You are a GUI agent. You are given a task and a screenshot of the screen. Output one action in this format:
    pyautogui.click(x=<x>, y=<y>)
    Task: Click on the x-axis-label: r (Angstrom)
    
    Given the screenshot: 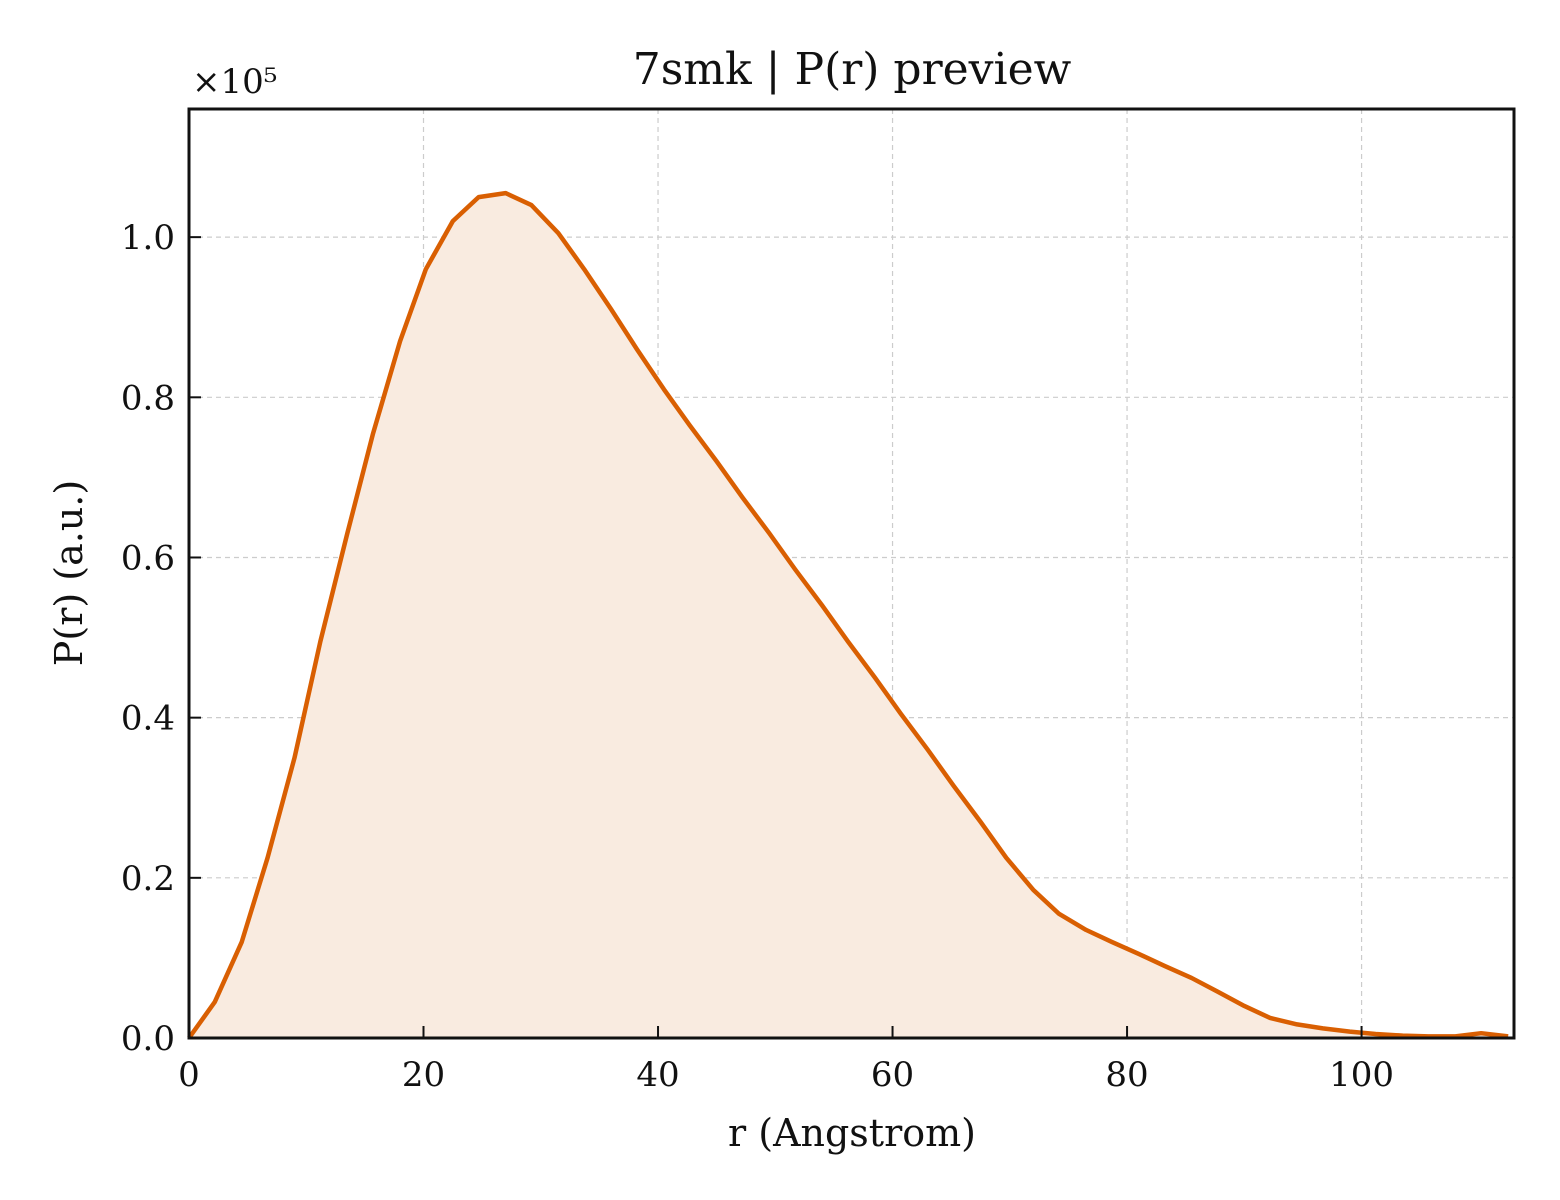 What is the action you would take?
    pyautogui.click(x=852, y=1133)
    